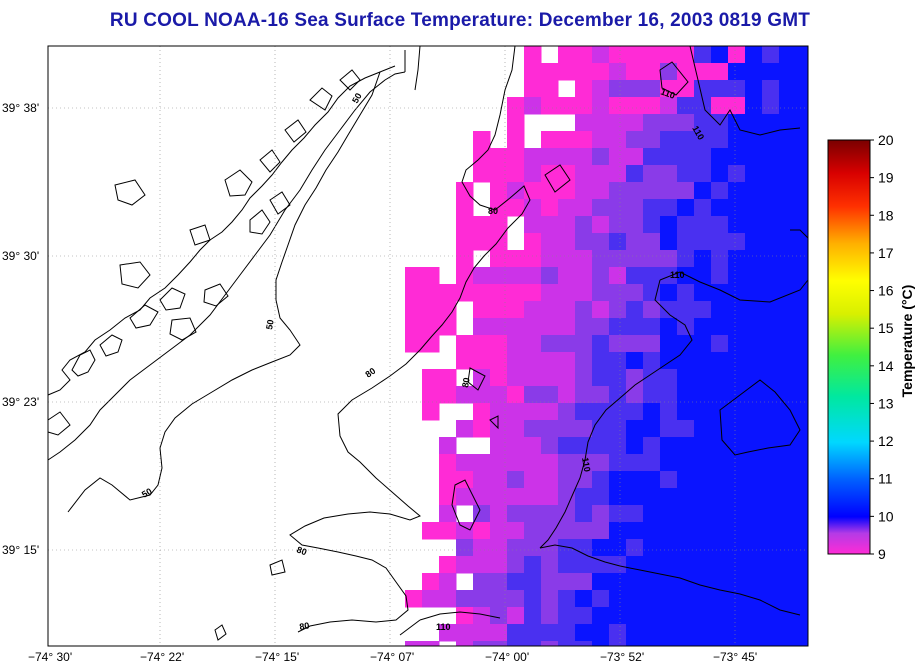 The image size is (920, 665). Describe the element at coordinates (886, 178) in the screenshot. I see `colorbar-tick-label: 19` at that location.